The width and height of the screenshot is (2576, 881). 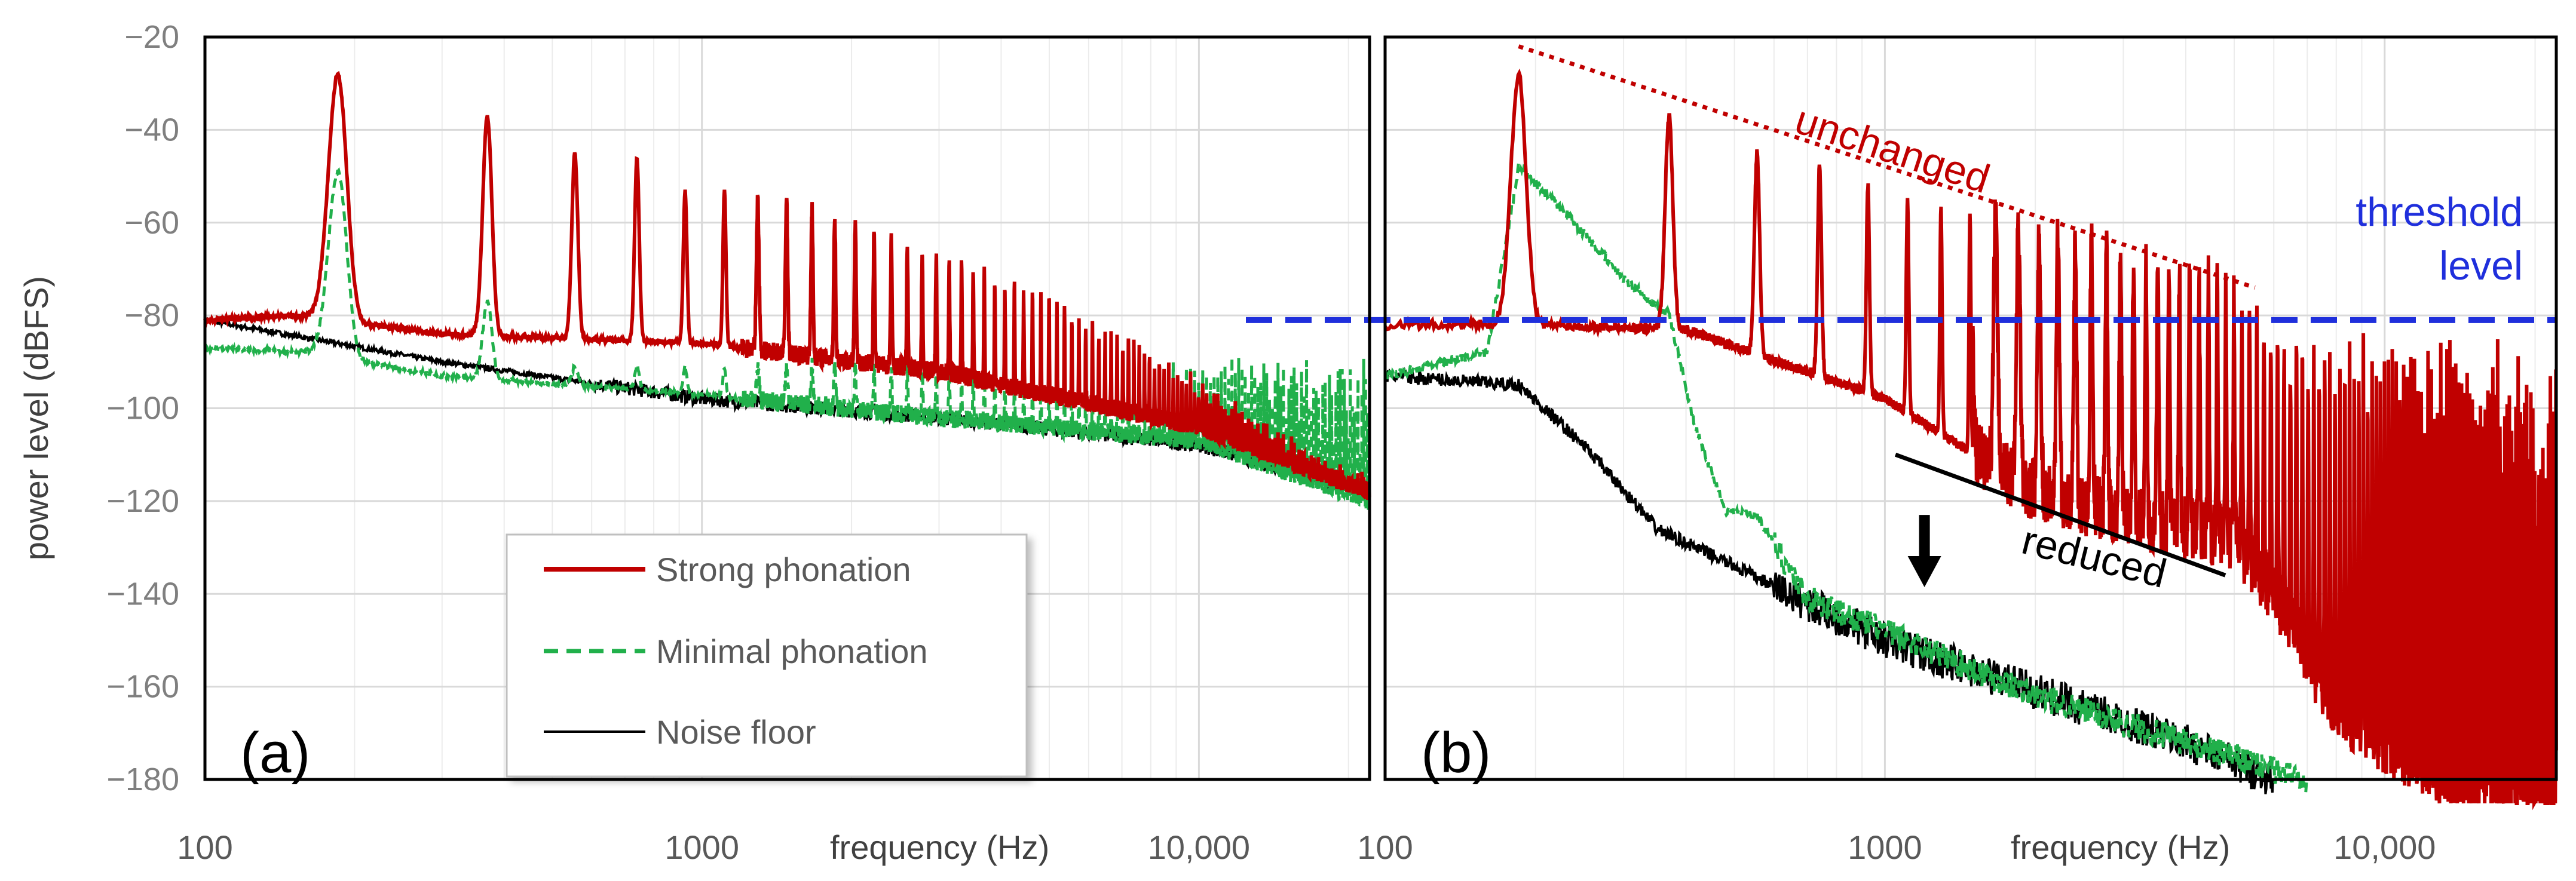 What do you see at coordinates (1887, 167) in the screenshot?
I see `unchanged-envelope-line` at bounding box center [1887, 167].